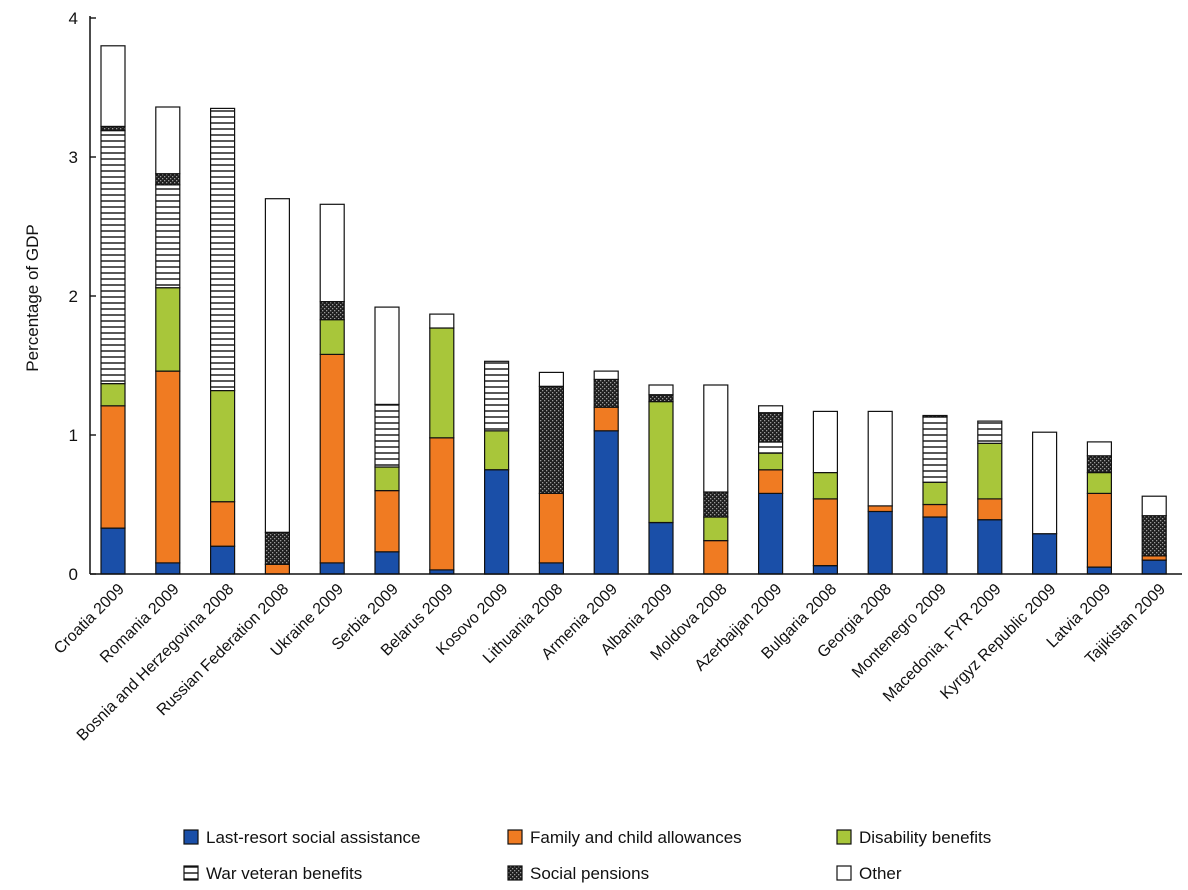 The image size is (1188, 890). Describe the element at coordinates (998, 642) in the screenshot. I see `x-category-label: Kyrgyz Republic 2009` at that location.